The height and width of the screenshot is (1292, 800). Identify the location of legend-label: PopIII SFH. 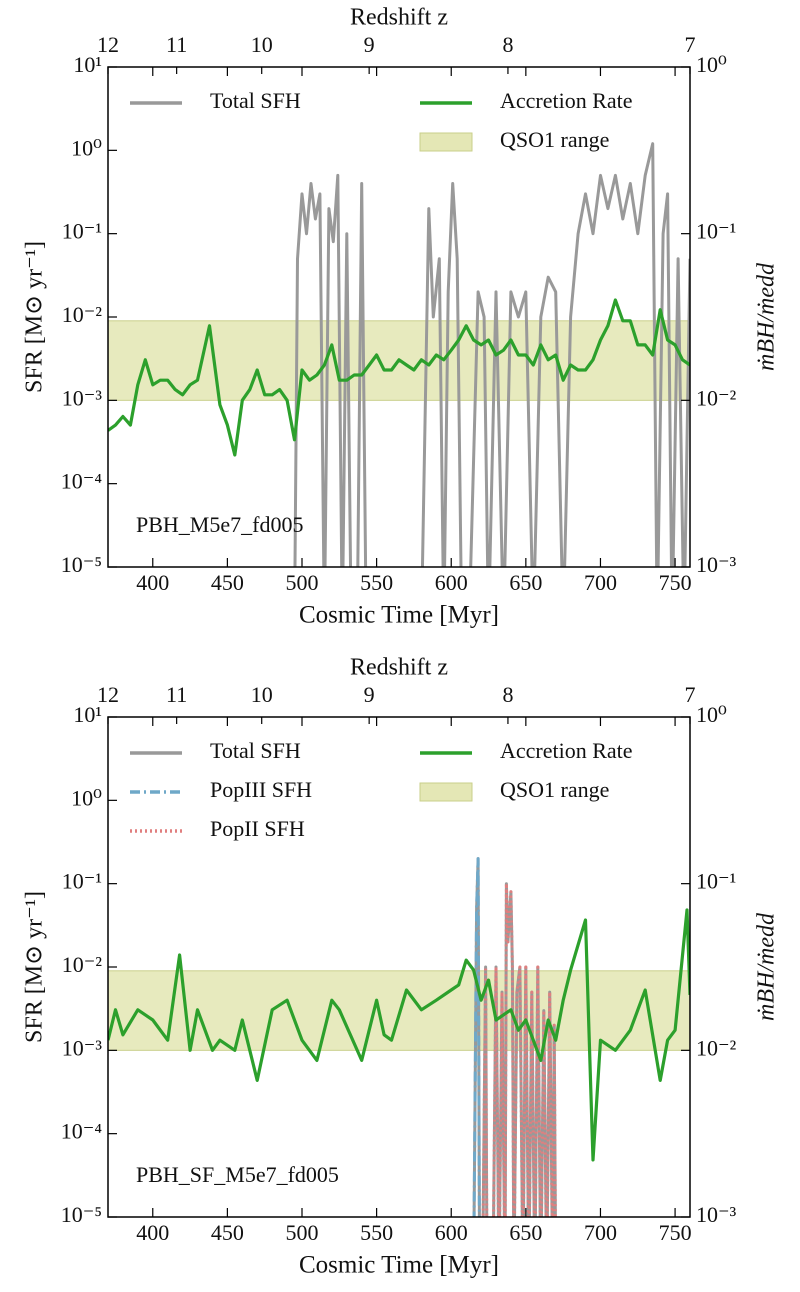
(261, 789).